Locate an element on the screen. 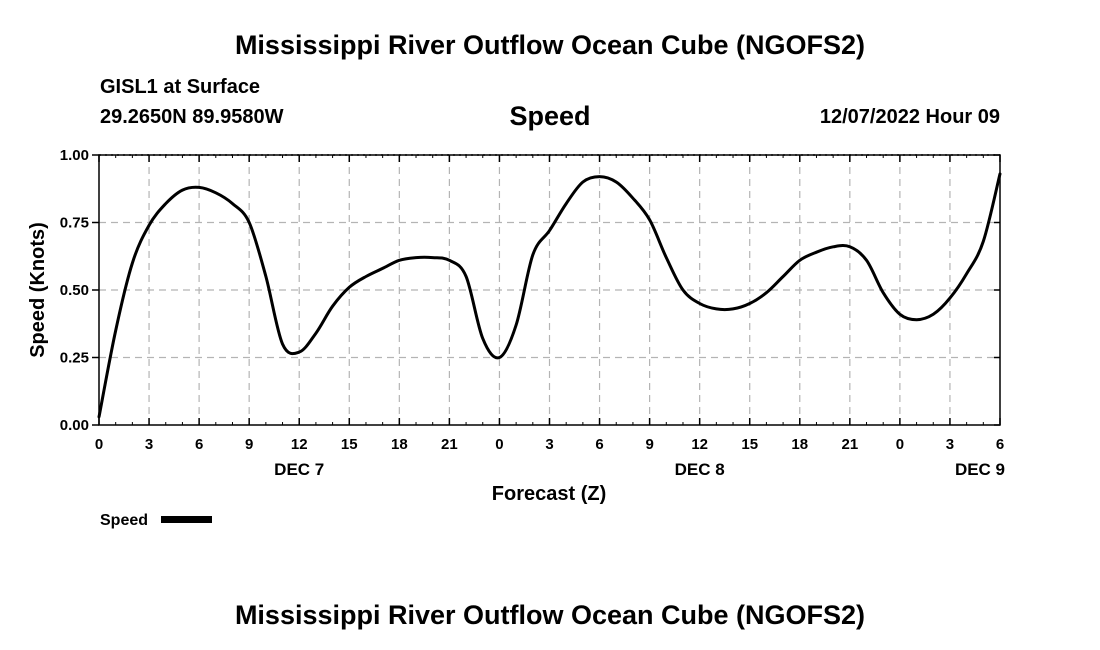 The height and width of the screenshot is (650, 1100). legend: Speed is located at coordinates (156, 520).